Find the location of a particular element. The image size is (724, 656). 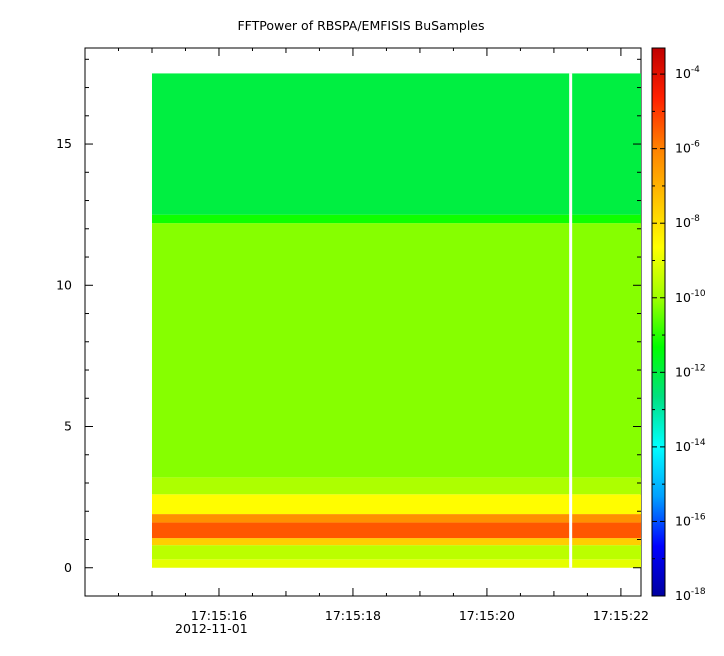

x-tick-label: 17:15:16 is located at coordinates (219, 615).